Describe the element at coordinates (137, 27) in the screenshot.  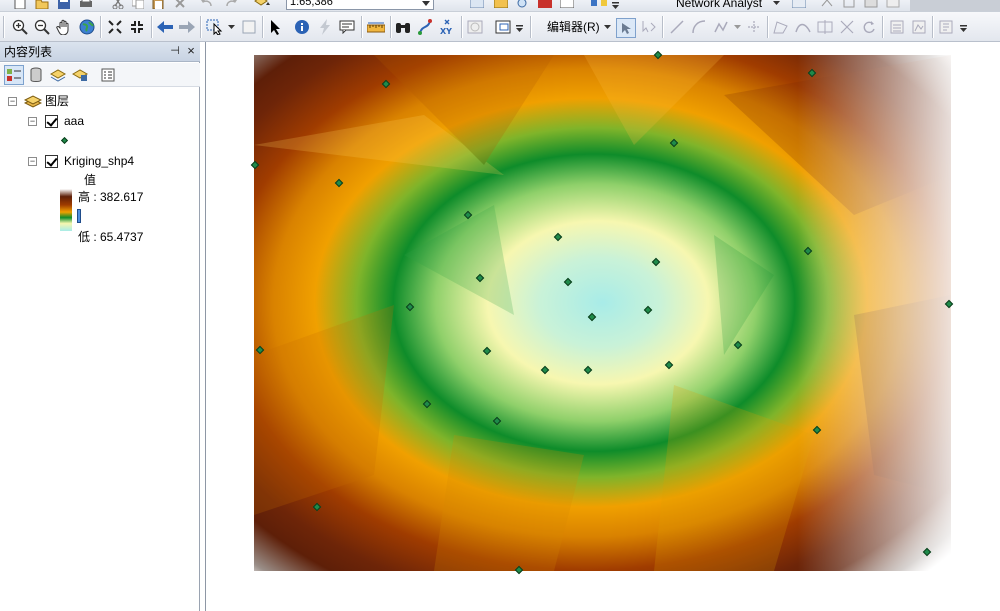
I see `fixed-zoom-out-icon` at that location.